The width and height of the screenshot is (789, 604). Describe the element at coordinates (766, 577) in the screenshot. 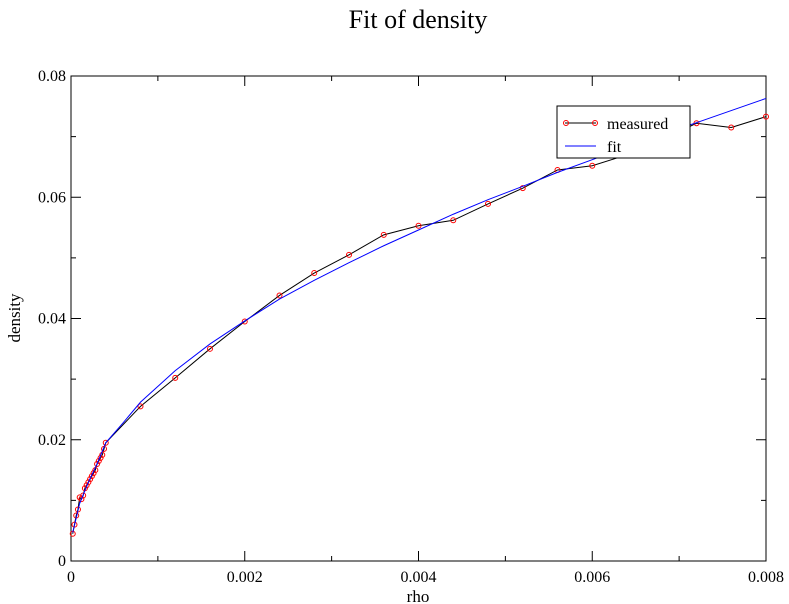

I see `x-tick-label: 0.008` at that location.